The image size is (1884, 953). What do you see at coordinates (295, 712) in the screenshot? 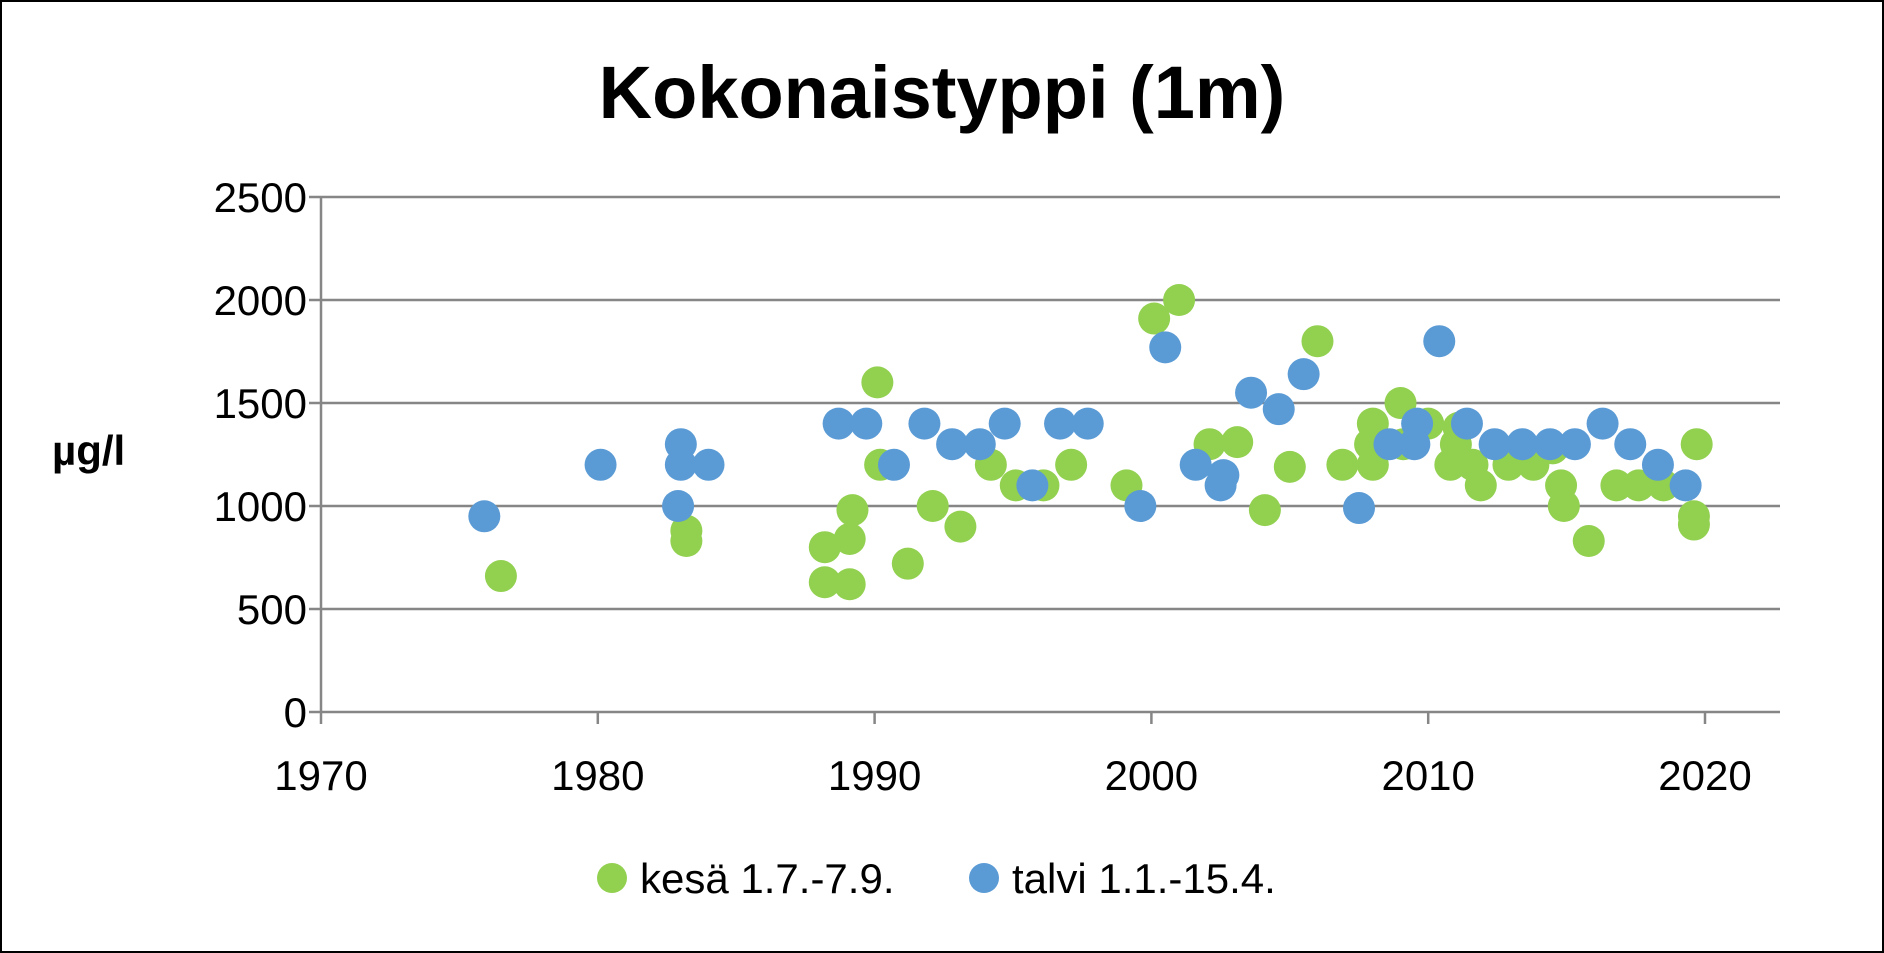
I see `y-tick-label: 0` at bounding box center [295, 712].